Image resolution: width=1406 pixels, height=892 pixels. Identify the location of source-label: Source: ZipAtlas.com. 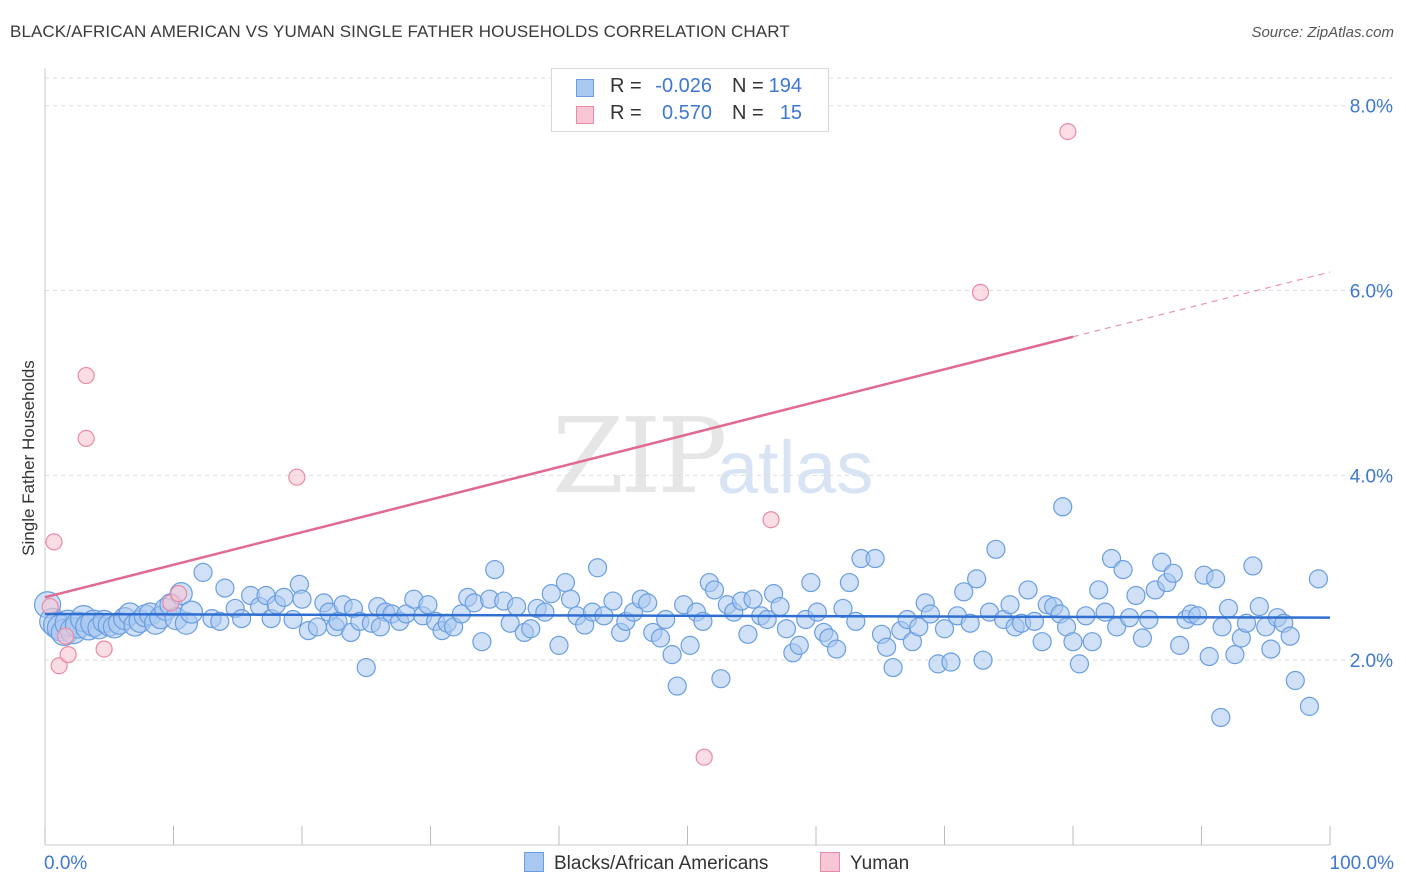
(1322, 32).